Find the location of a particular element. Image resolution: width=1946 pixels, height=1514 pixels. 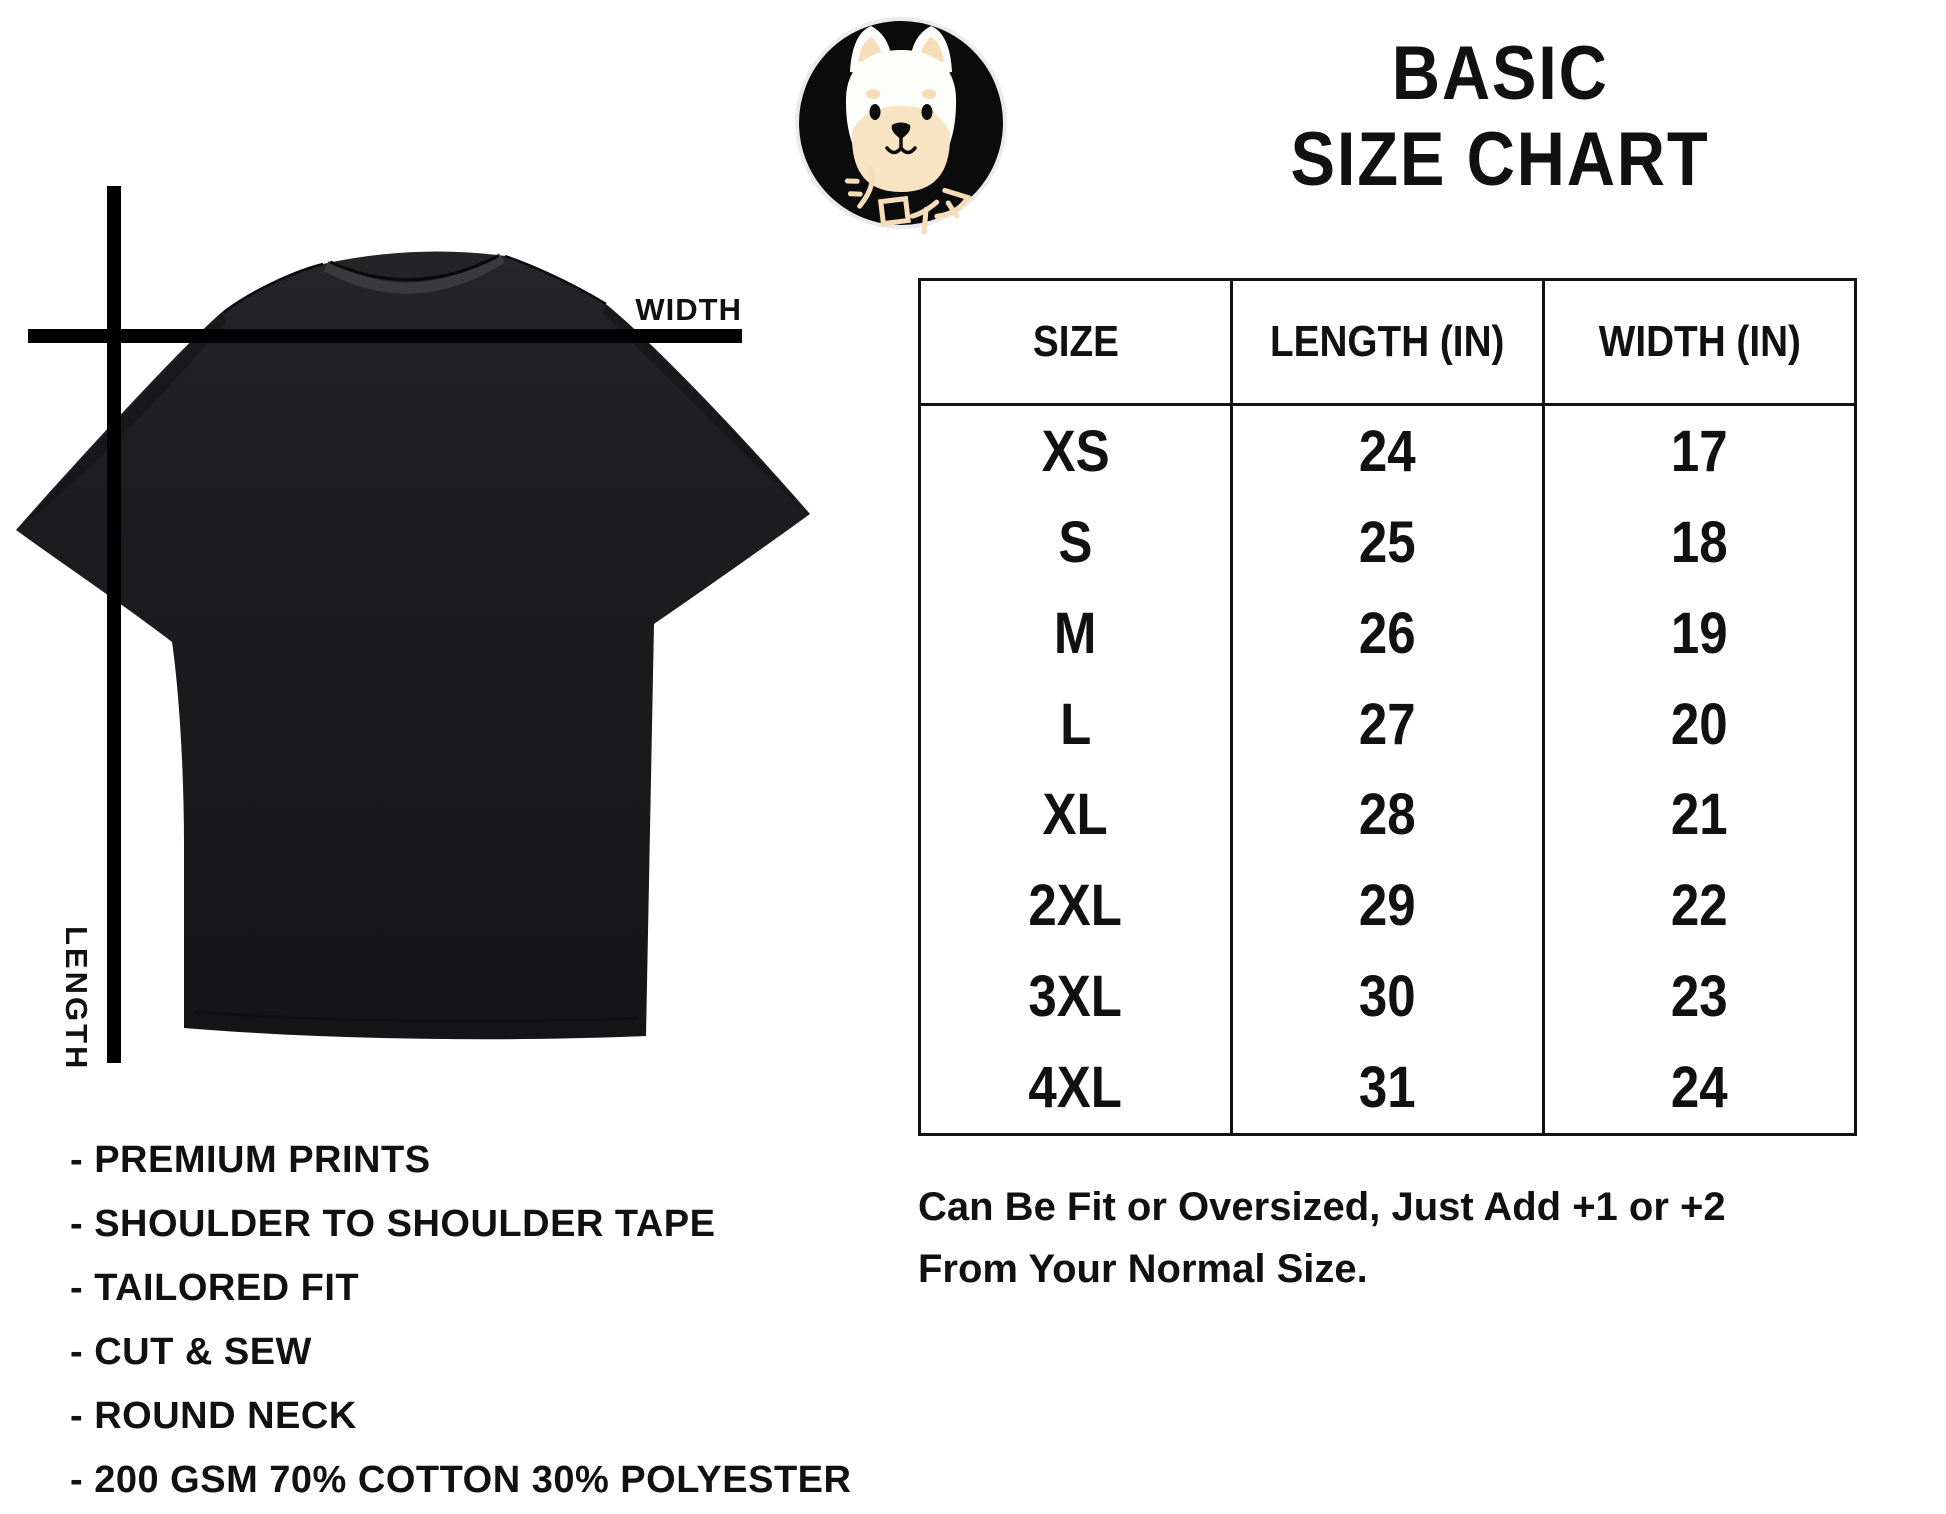

width-value: 24 is located at coordinates (1699, 1088).